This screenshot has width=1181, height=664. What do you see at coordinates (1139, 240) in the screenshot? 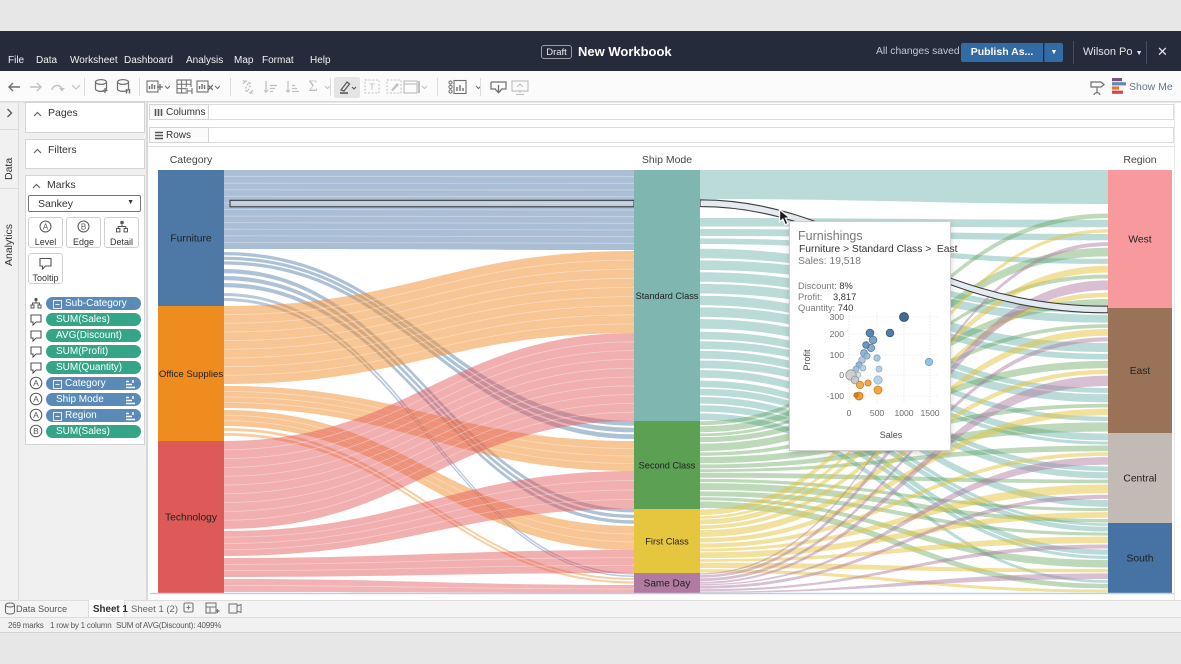
I see `svg-text: West` at bounding box center [1139, 240].